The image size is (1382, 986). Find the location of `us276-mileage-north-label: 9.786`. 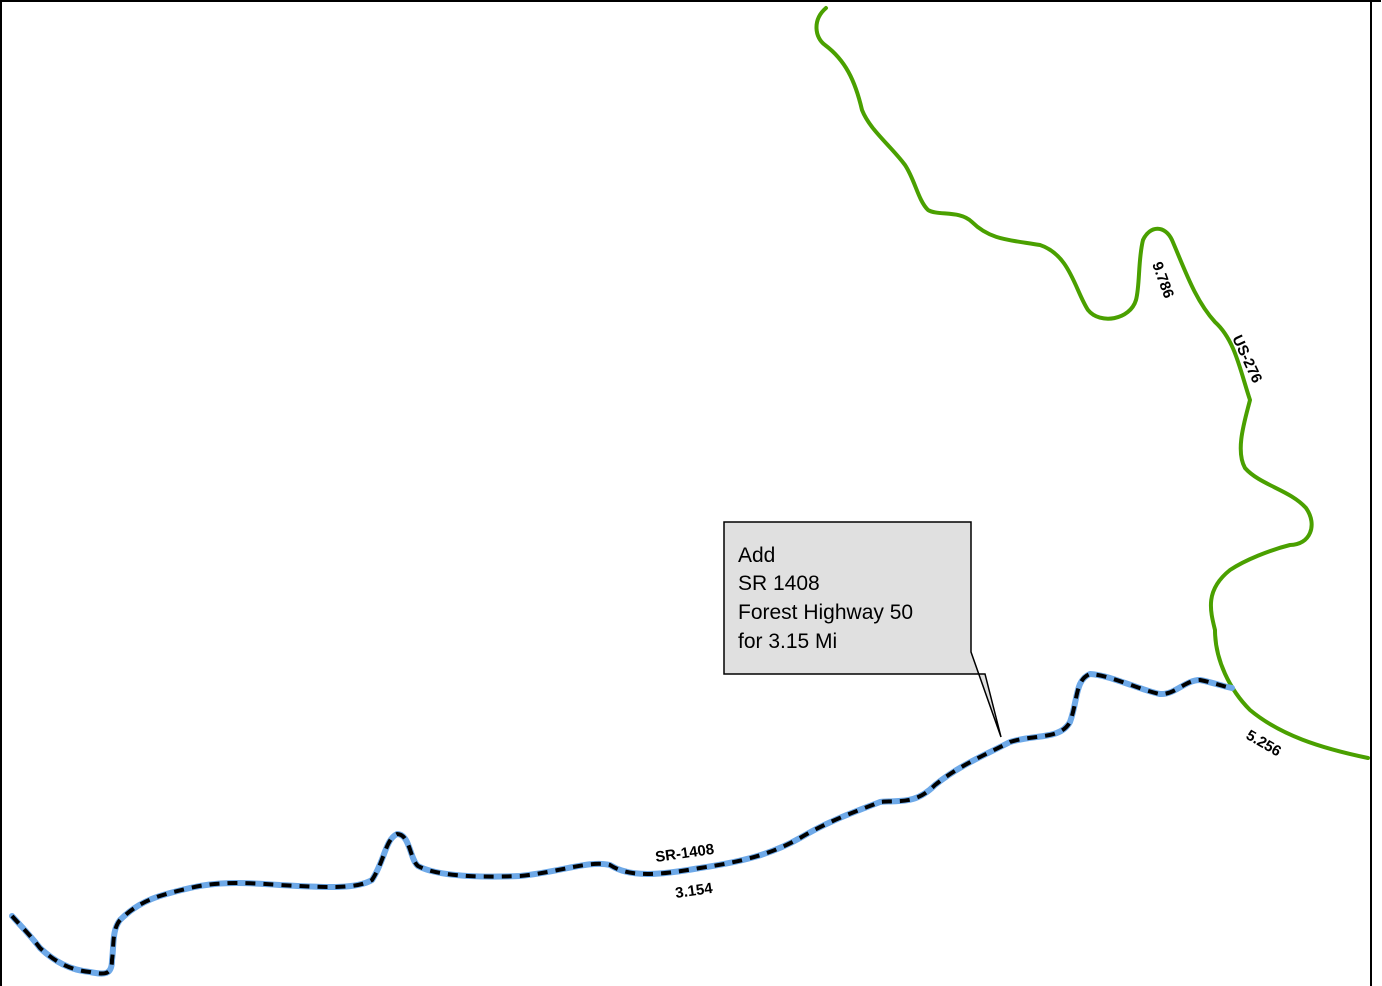

us276-mileage-north-label: 9.786 is located at coordinates (1162, 280).